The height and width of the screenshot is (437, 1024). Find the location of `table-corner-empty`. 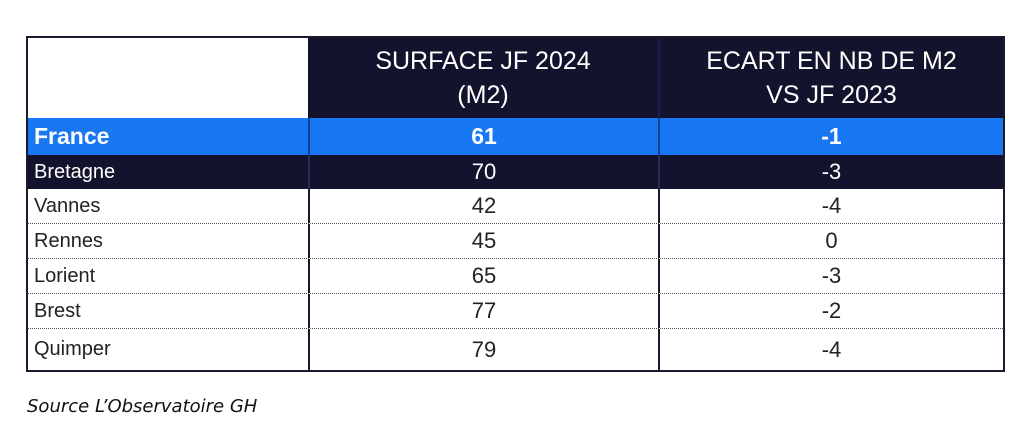

table-corner-empty is located at coordinates (168, 78).